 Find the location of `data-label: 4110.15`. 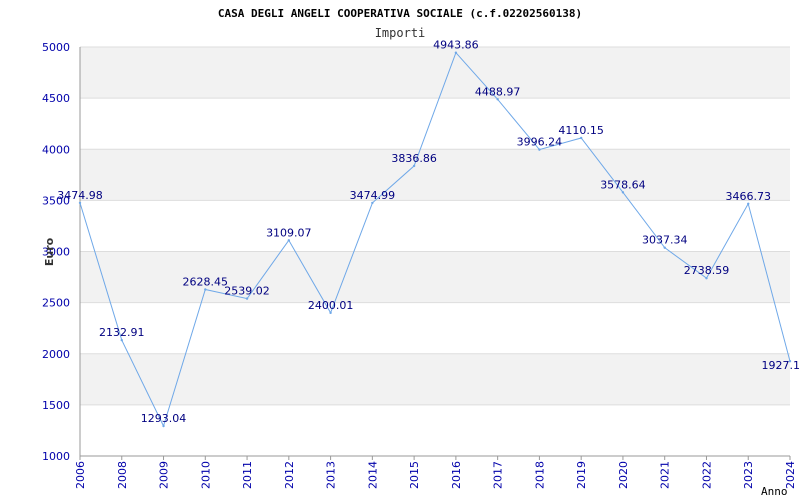

data-label: 4110.15 is located at coordinates (581, 130).